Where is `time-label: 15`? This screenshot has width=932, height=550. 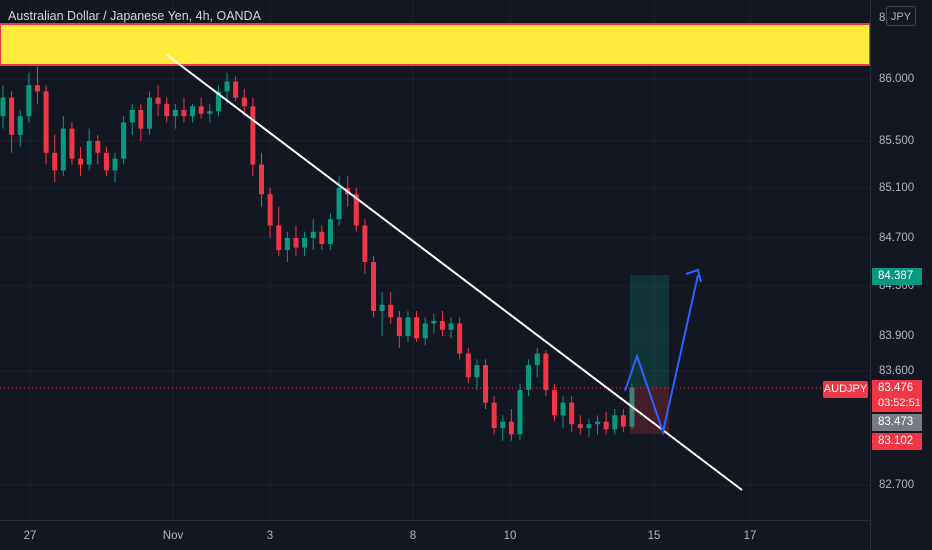
time-label: 15 is located at coordinates (654, 536).